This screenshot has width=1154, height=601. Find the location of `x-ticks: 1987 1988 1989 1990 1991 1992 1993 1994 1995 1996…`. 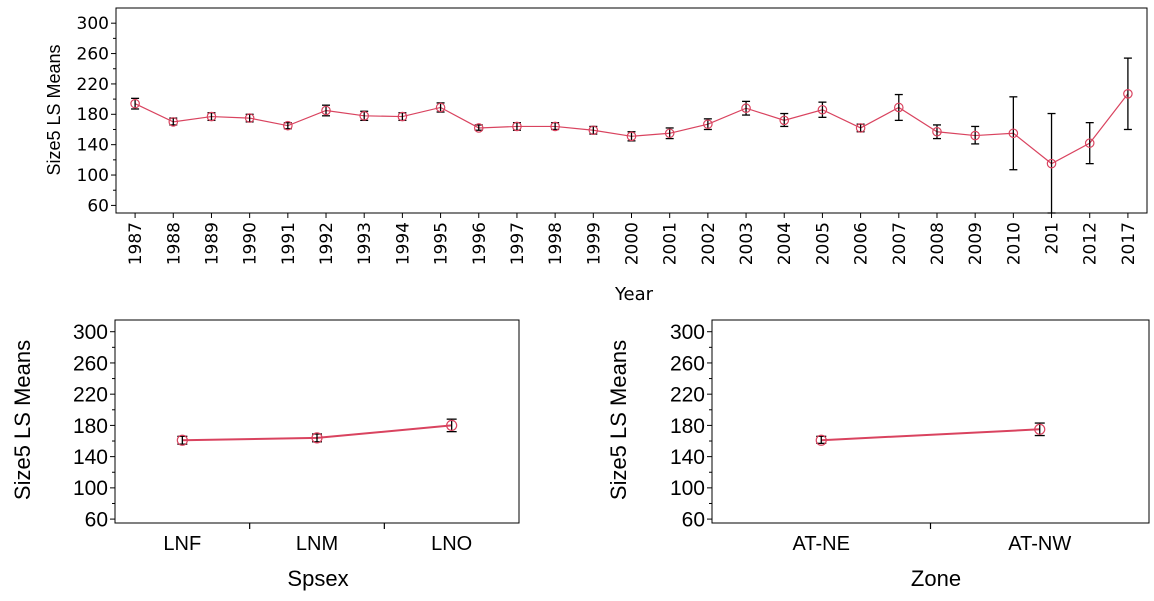

x-ticks: 1987 1988 1989 1990 1991 1992 1993 1994 1995 1996… is located at coordinates (632, 239).